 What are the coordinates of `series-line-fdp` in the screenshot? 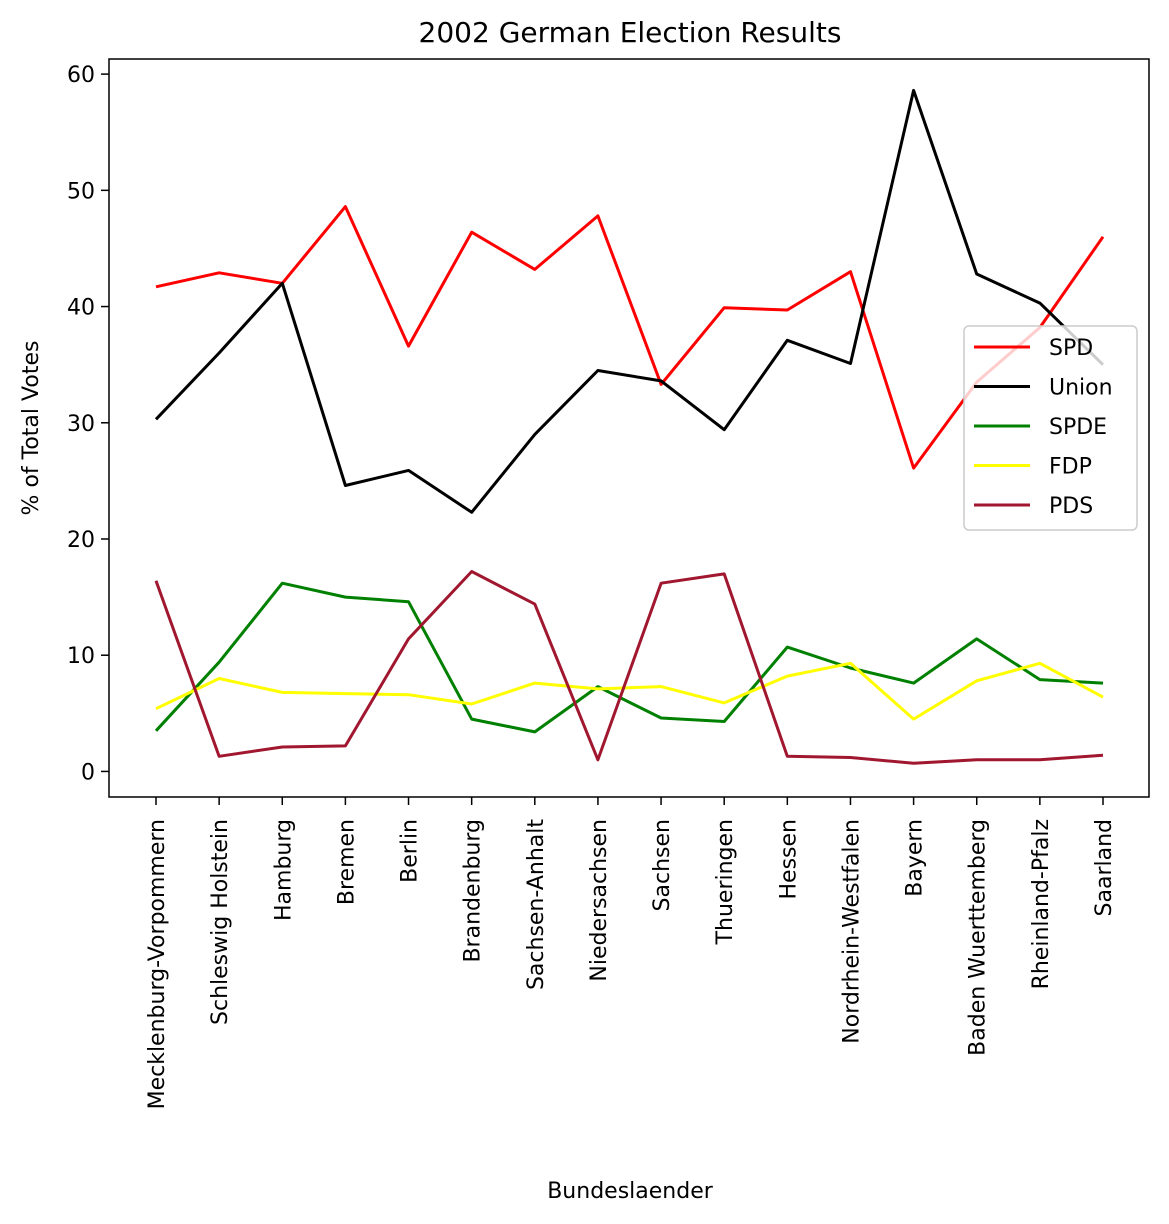 It's located at (629, 691).